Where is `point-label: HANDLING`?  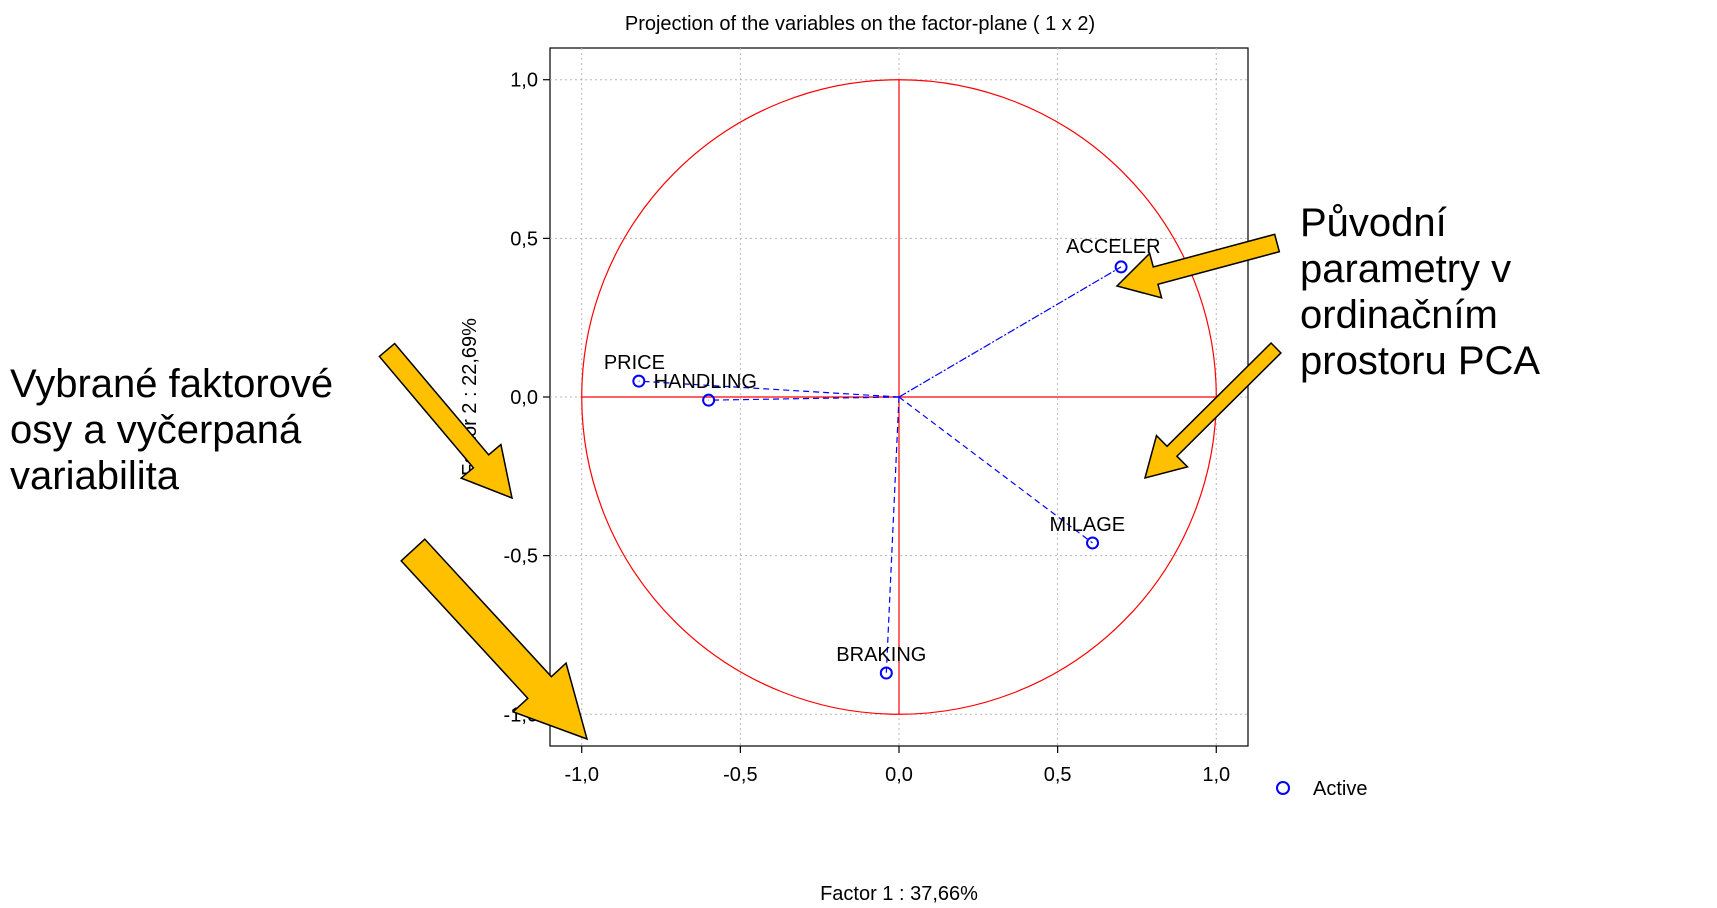
point-label: HANDLING is located at coordinates (705, 382).